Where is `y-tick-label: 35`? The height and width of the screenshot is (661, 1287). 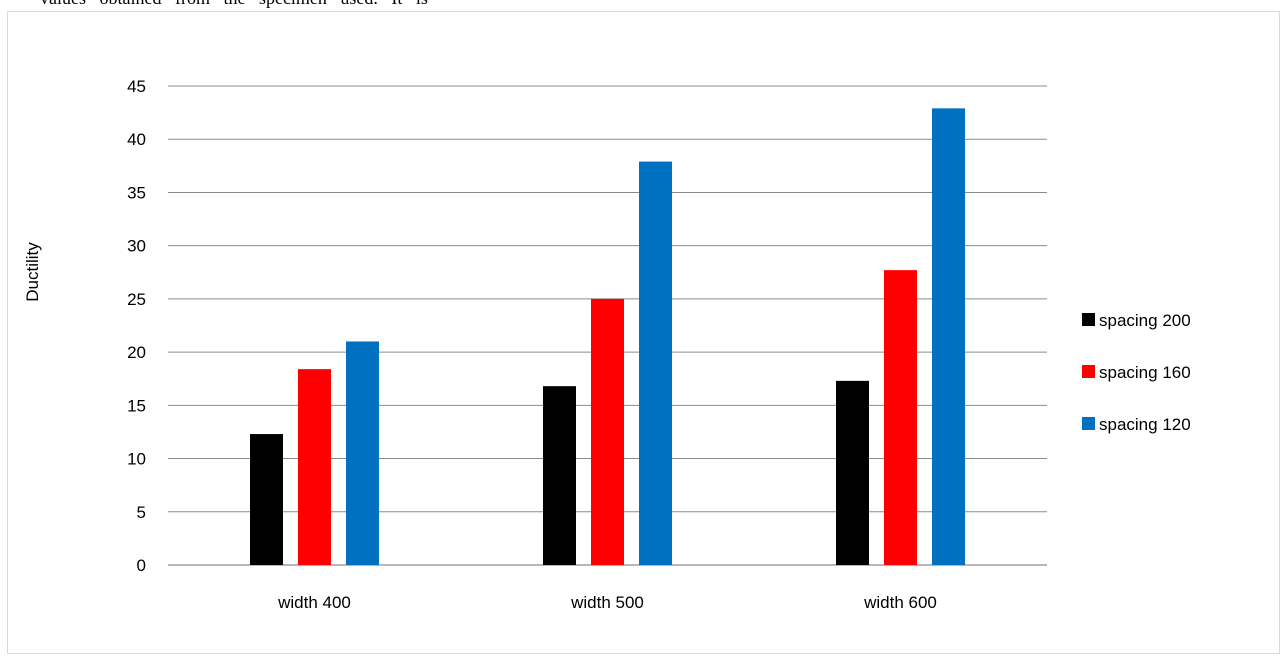 y-tick-label: 35 is located at coordinates (136, 192).